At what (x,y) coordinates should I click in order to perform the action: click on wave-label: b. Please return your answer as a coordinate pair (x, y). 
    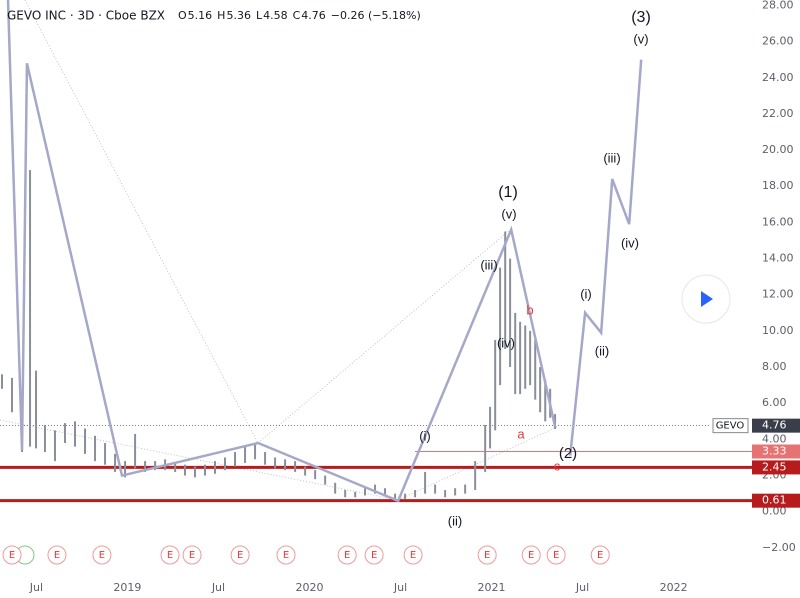
    Looking at the image, I should click on (529, 309).